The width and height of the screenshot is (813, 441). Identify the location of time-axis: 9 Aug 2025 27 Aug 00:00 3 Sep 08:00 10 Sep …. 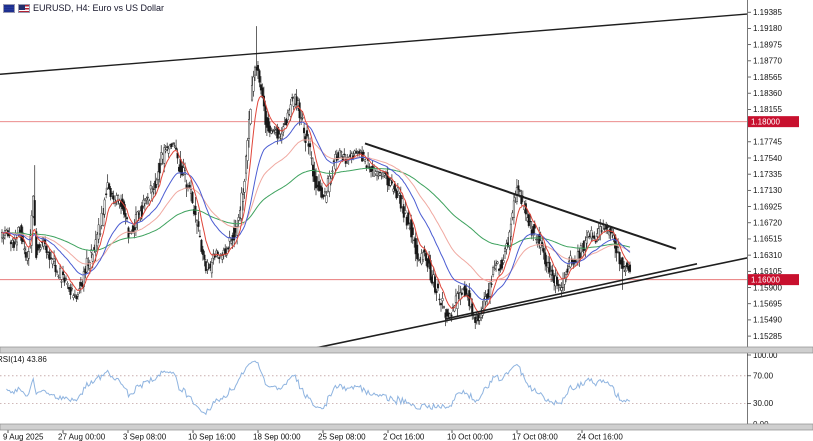
(406, 435).